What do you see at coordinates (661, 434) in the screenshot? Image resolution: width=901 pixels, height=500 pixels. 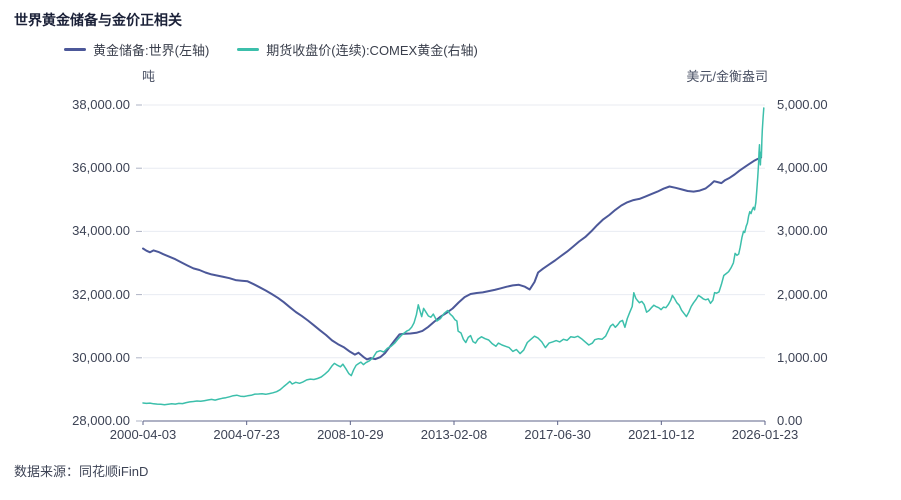 I see `axis-tick-label: 2021-10-12` at bounding box center [661, 434].